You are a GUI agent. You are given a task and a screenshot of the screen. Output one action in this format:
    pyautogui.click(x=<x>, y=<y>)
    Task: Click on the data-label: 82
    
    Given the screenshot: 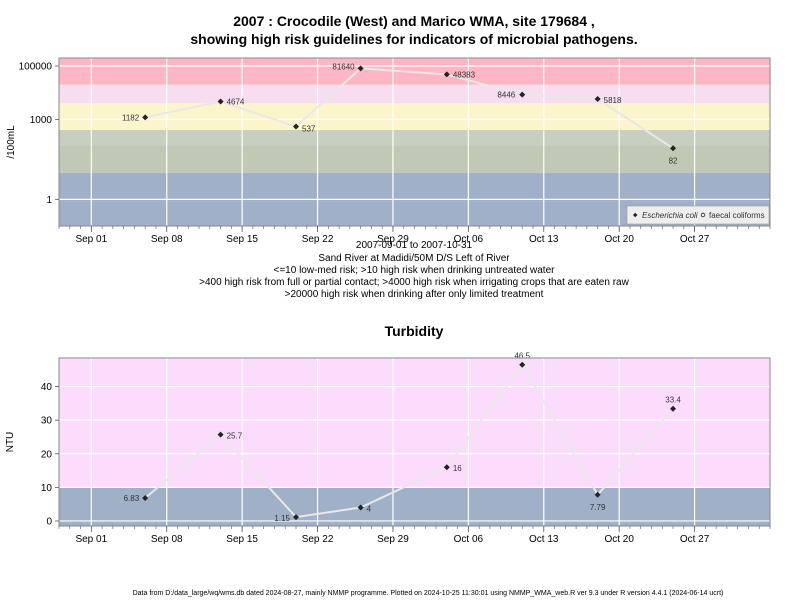 What is the action you would take?
    pyautogui.click(x=673, y=160)
    